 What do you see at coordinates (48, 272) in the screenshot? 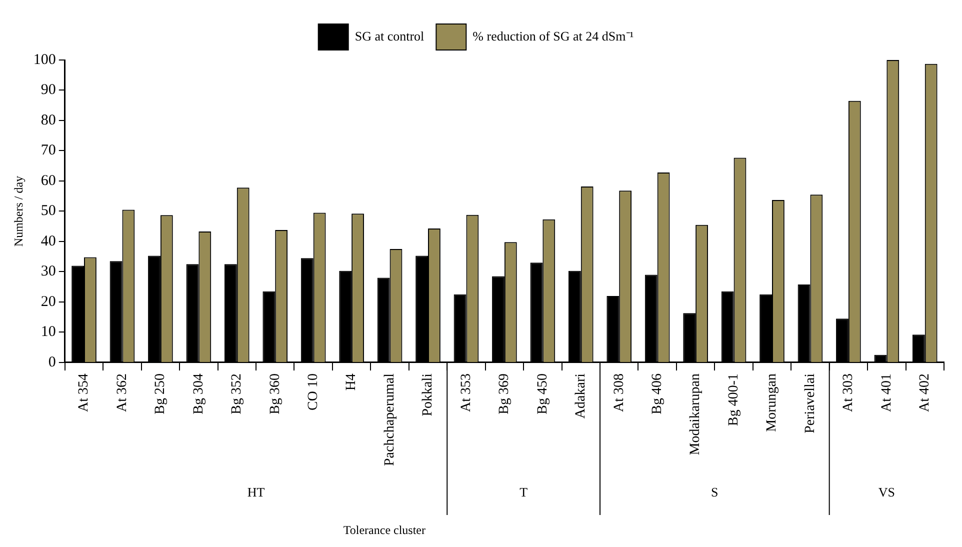
I see `y-tick-label: 30` at bounding box center [48, 272].